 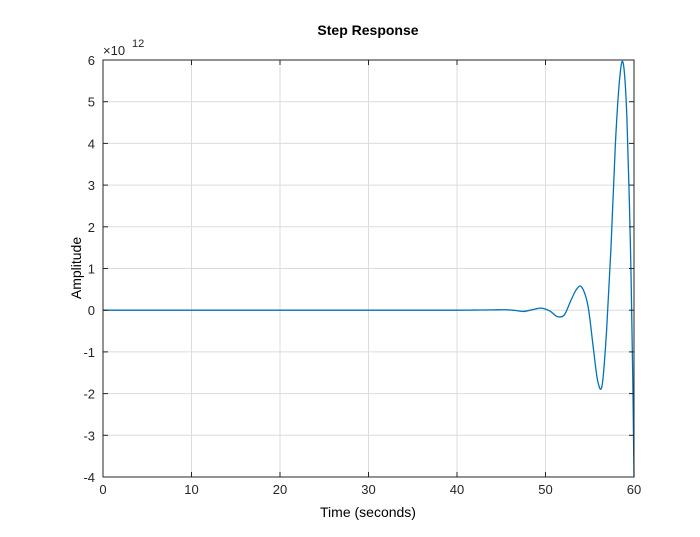 What do you see at coordinates (89, 352) in the screenshot?
I see `y-tick-label: -1` at bounding box center [89, 352].